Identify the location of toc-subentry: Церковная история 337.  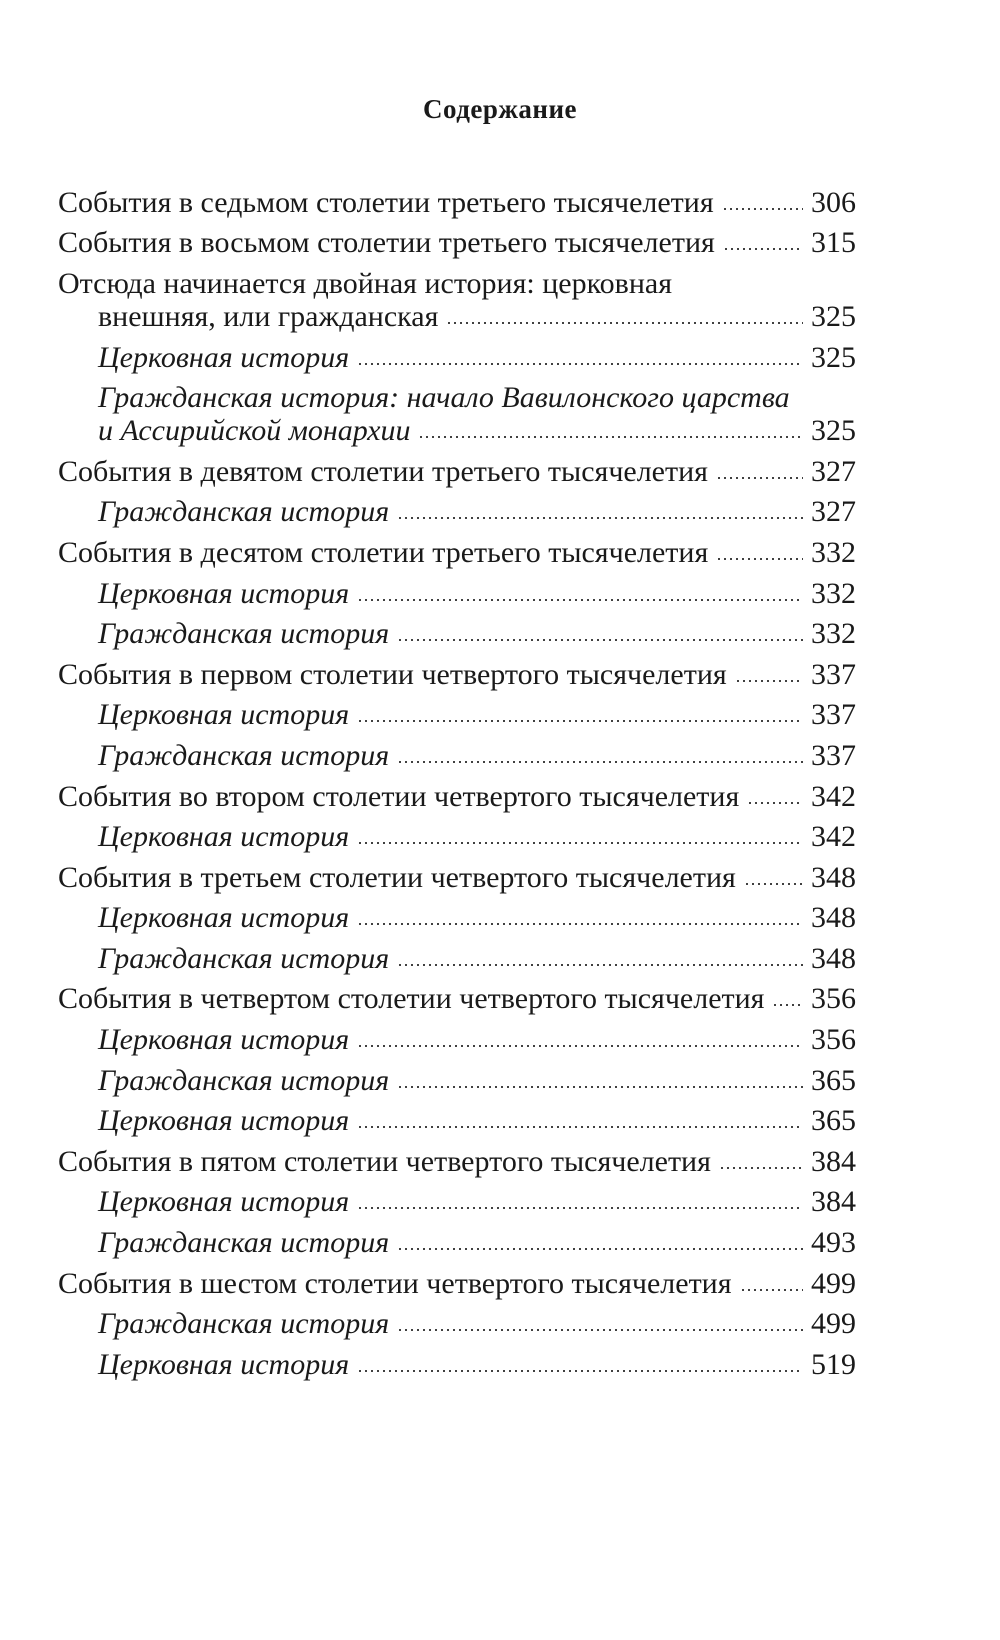
(457, 715).